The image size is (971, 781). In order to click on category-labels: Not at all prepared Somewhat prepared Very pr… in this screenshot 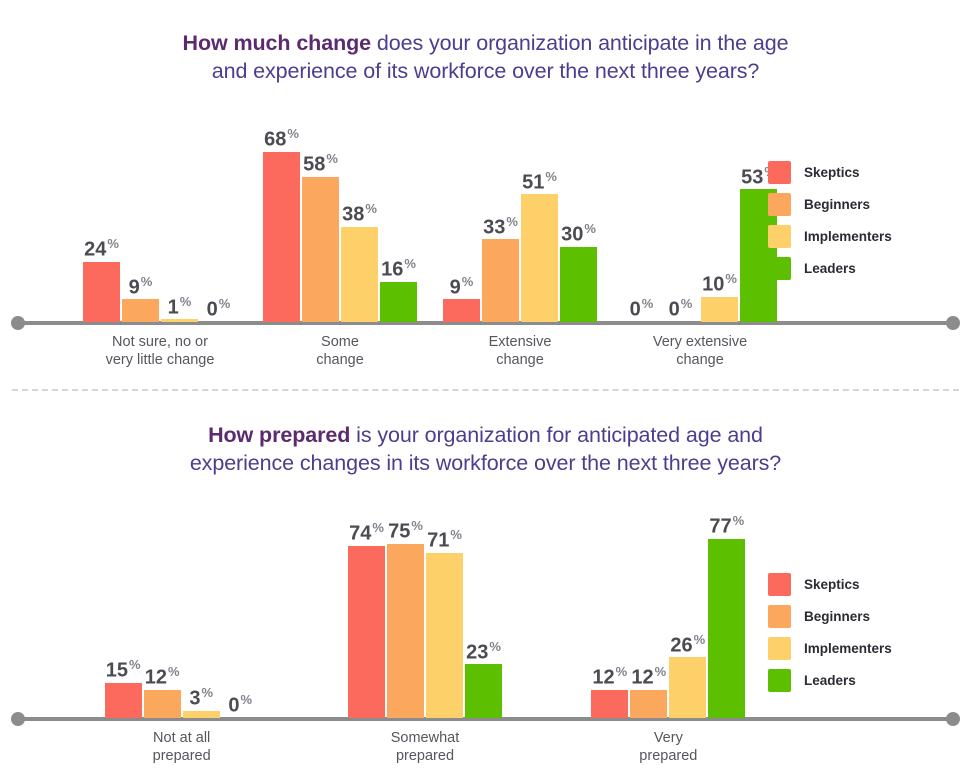, I will do `click(425, 747)`.